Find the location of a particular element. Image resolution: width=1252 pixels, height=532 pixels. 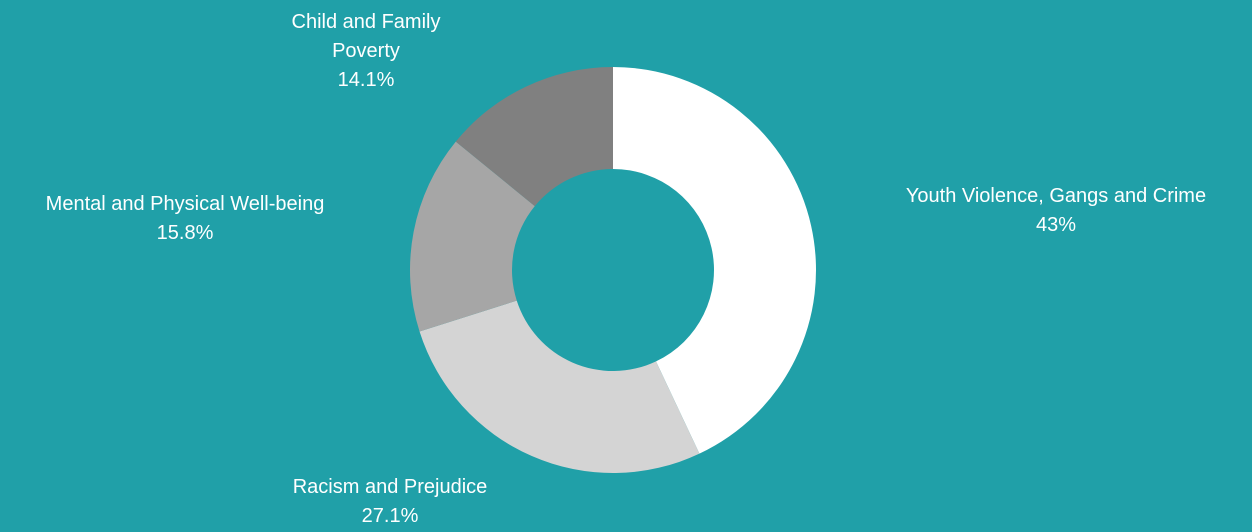

slice-name: Youth Violence, Gangs and Crime is located at coordinates (1056, 196).